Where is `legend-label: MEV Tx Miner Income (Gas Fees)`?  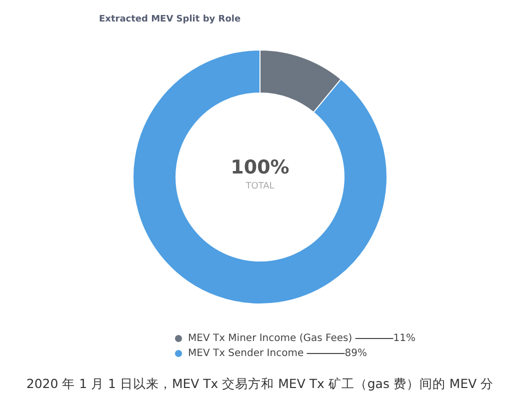
legend-label: MEV Tx Miner Income (Gas Fees) is located at coordinates (272, 338).